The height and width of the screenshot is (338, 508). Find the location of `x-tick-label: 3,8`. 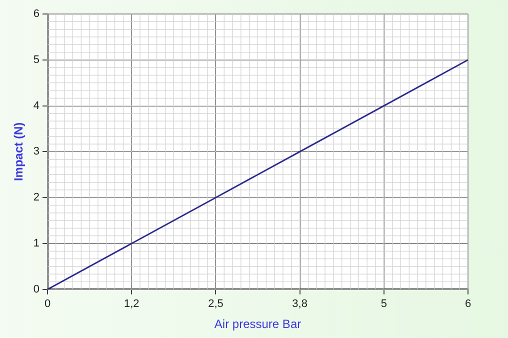

x-tick-label: 3,8 is located at coordinates (300, 304).